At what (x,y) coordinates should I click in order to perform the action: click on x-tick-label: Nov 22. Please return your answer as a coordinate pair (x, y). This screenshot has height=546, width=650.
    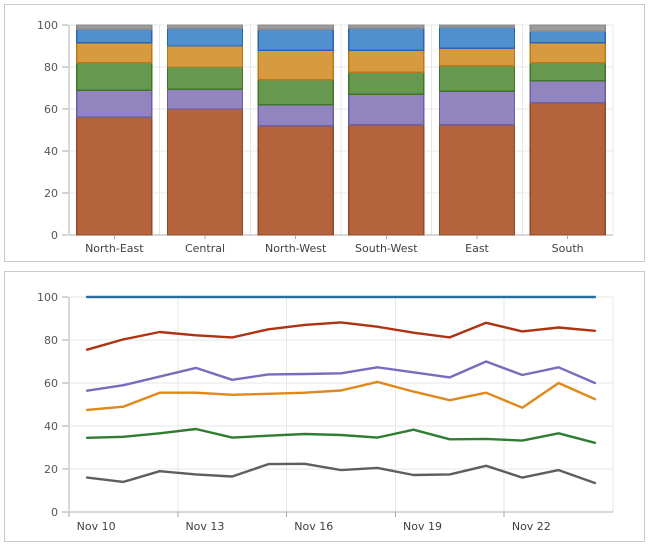
    Looking at the image, I should click on (531, 526).